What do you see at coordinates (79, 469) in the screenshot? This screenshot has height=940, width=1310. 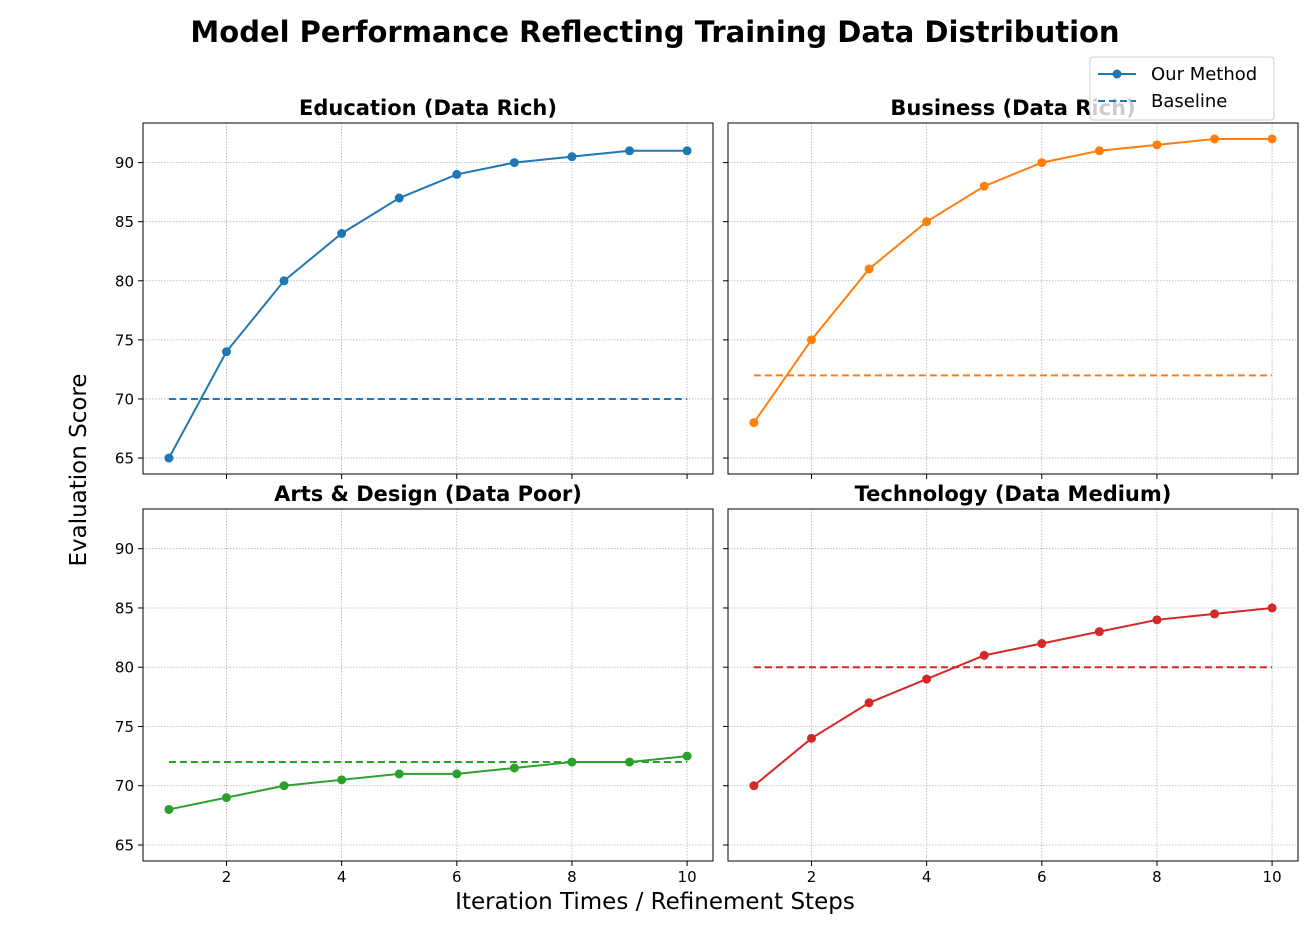 I see `y-axis-label: Evaluation Score` at bounding box center [79, 469].